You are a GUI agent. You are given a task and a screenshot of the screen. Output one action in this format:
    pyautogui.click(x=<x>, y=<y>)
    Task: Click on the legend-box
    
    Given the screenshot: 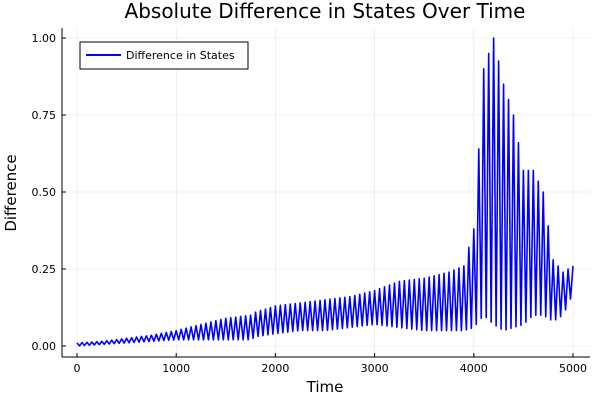 What is the action you would take?
    pyautogui.click(x=164, y=55)
    